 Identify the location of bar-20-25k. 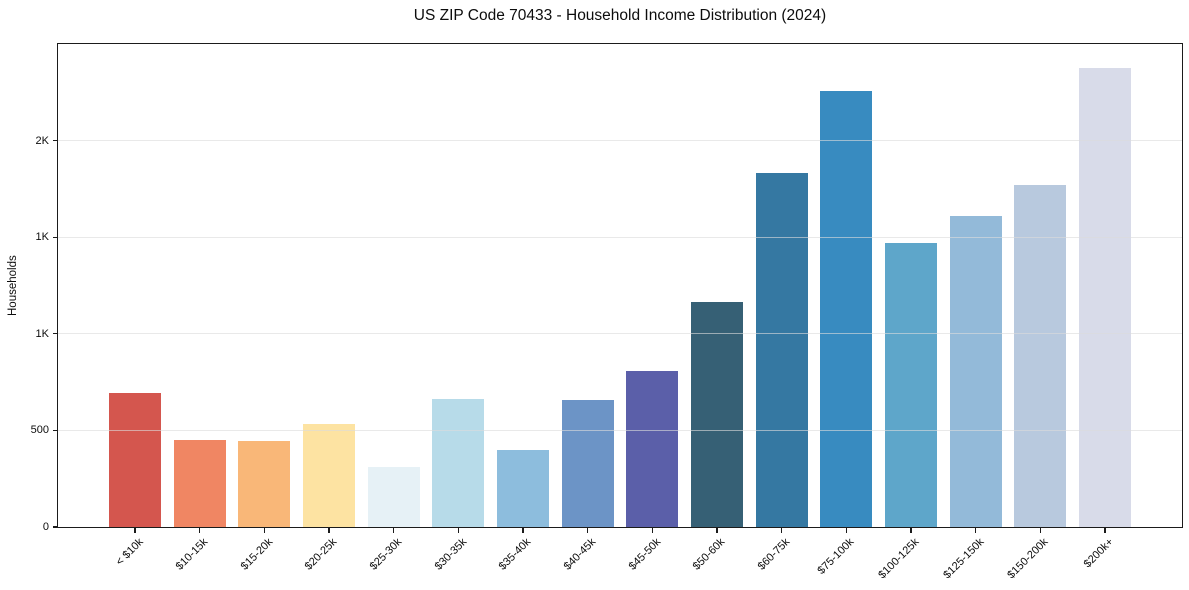
(328, 475).